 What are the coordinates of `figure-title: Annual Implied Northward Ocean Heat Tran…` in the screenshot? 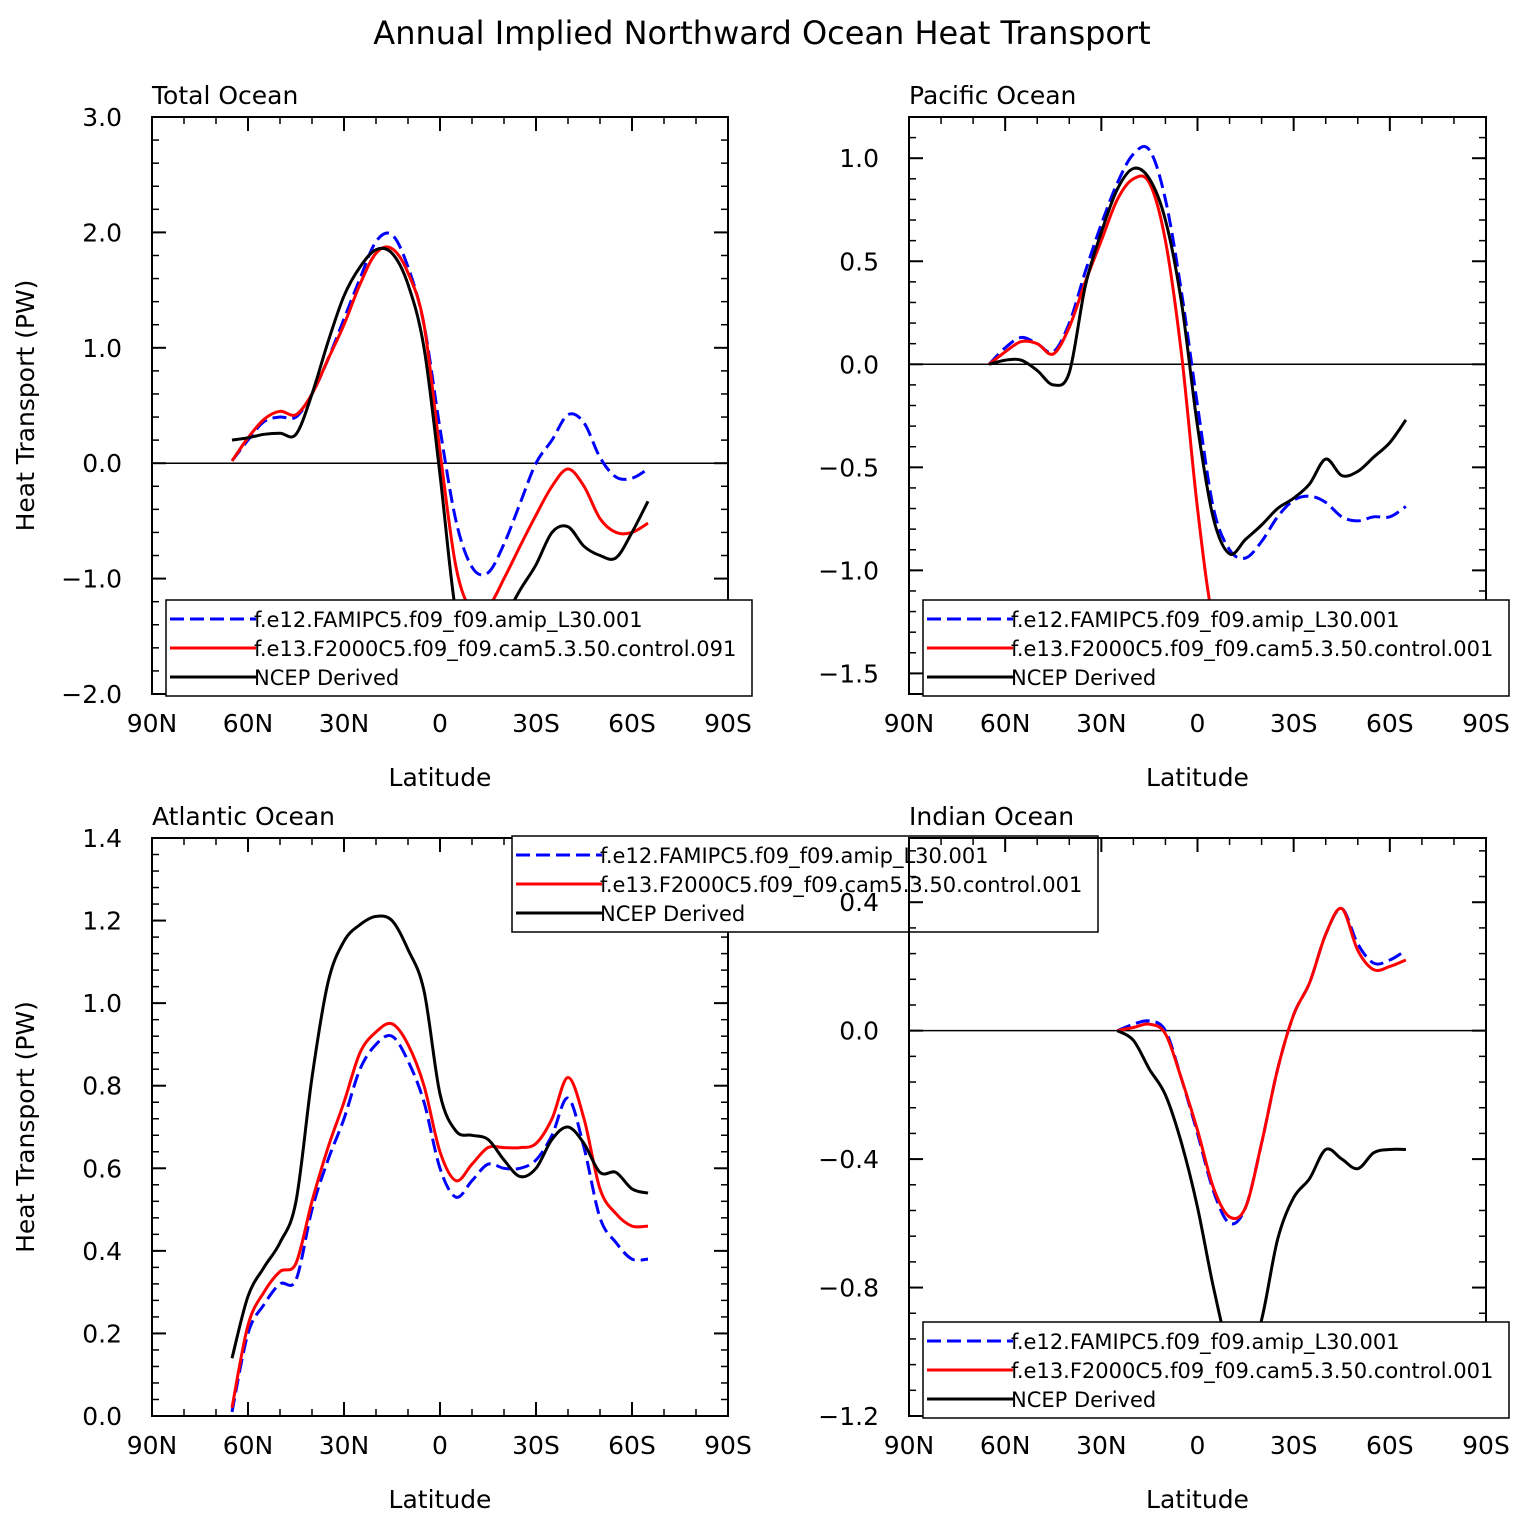 It's located at (761, 33).